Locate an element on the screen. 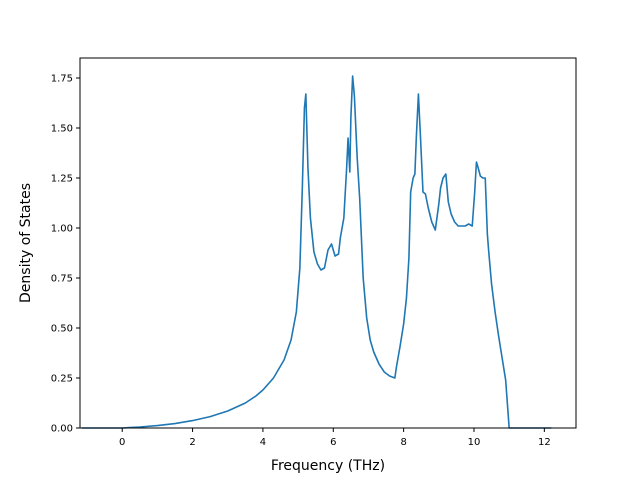 The image size is (640, 480). y-tick-label: 0.25 is located at coordinates (62, 379).